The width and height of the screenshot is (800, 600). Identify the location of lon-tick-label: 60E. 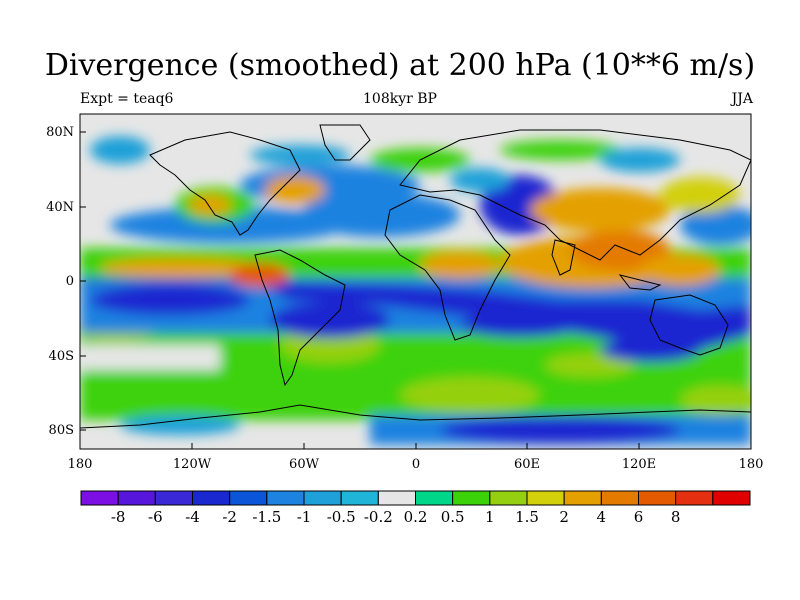
(527, 464).